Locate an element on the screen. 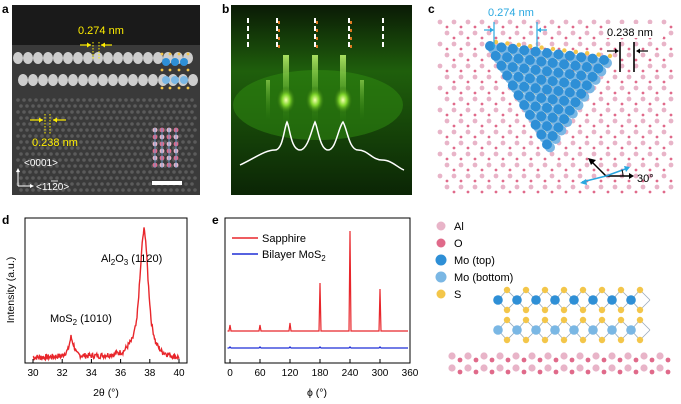 This screenshot has height=404, width=681. peak-label-mos2: MoS2 (1010) is located at coordinates (81, 320).